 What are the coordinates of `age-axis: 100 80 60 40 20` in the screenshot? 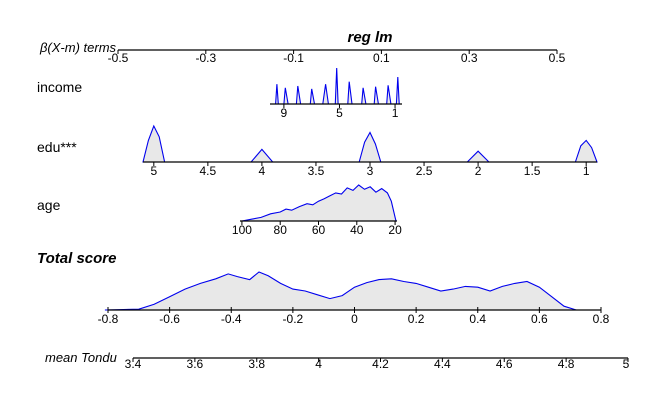 It's located at (317, 210).